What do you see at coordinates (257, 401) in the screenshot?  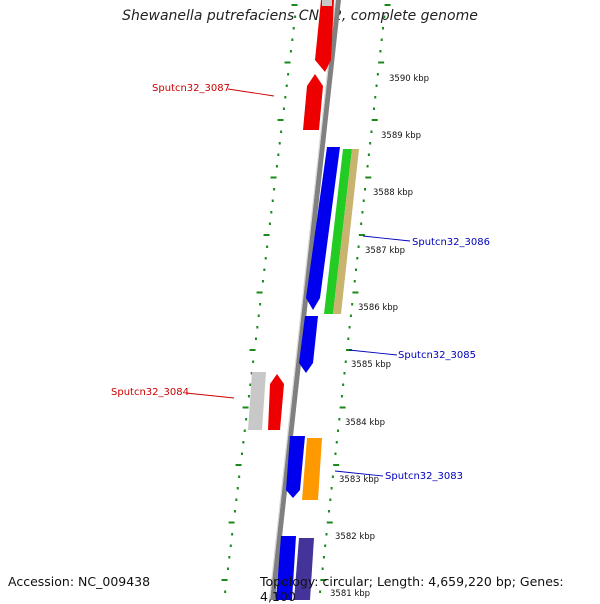 I see `gene-arrow-gray` at bounding box center [257, 401].